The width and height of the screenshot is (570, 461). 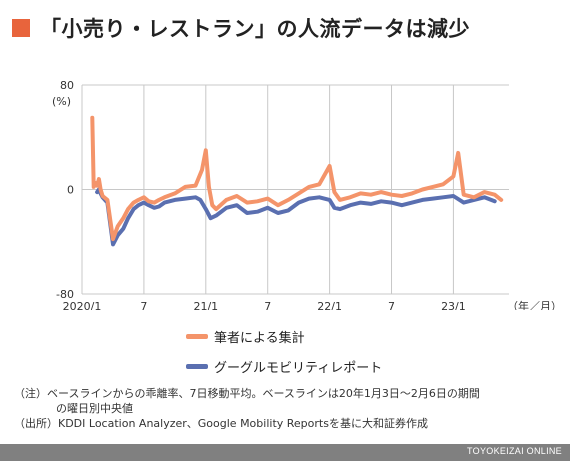 What do you see at coordinates (296, 217) in the screenshot?
I see `series-line-グーグルモビリティレポート` at bounding box center [296, 217].